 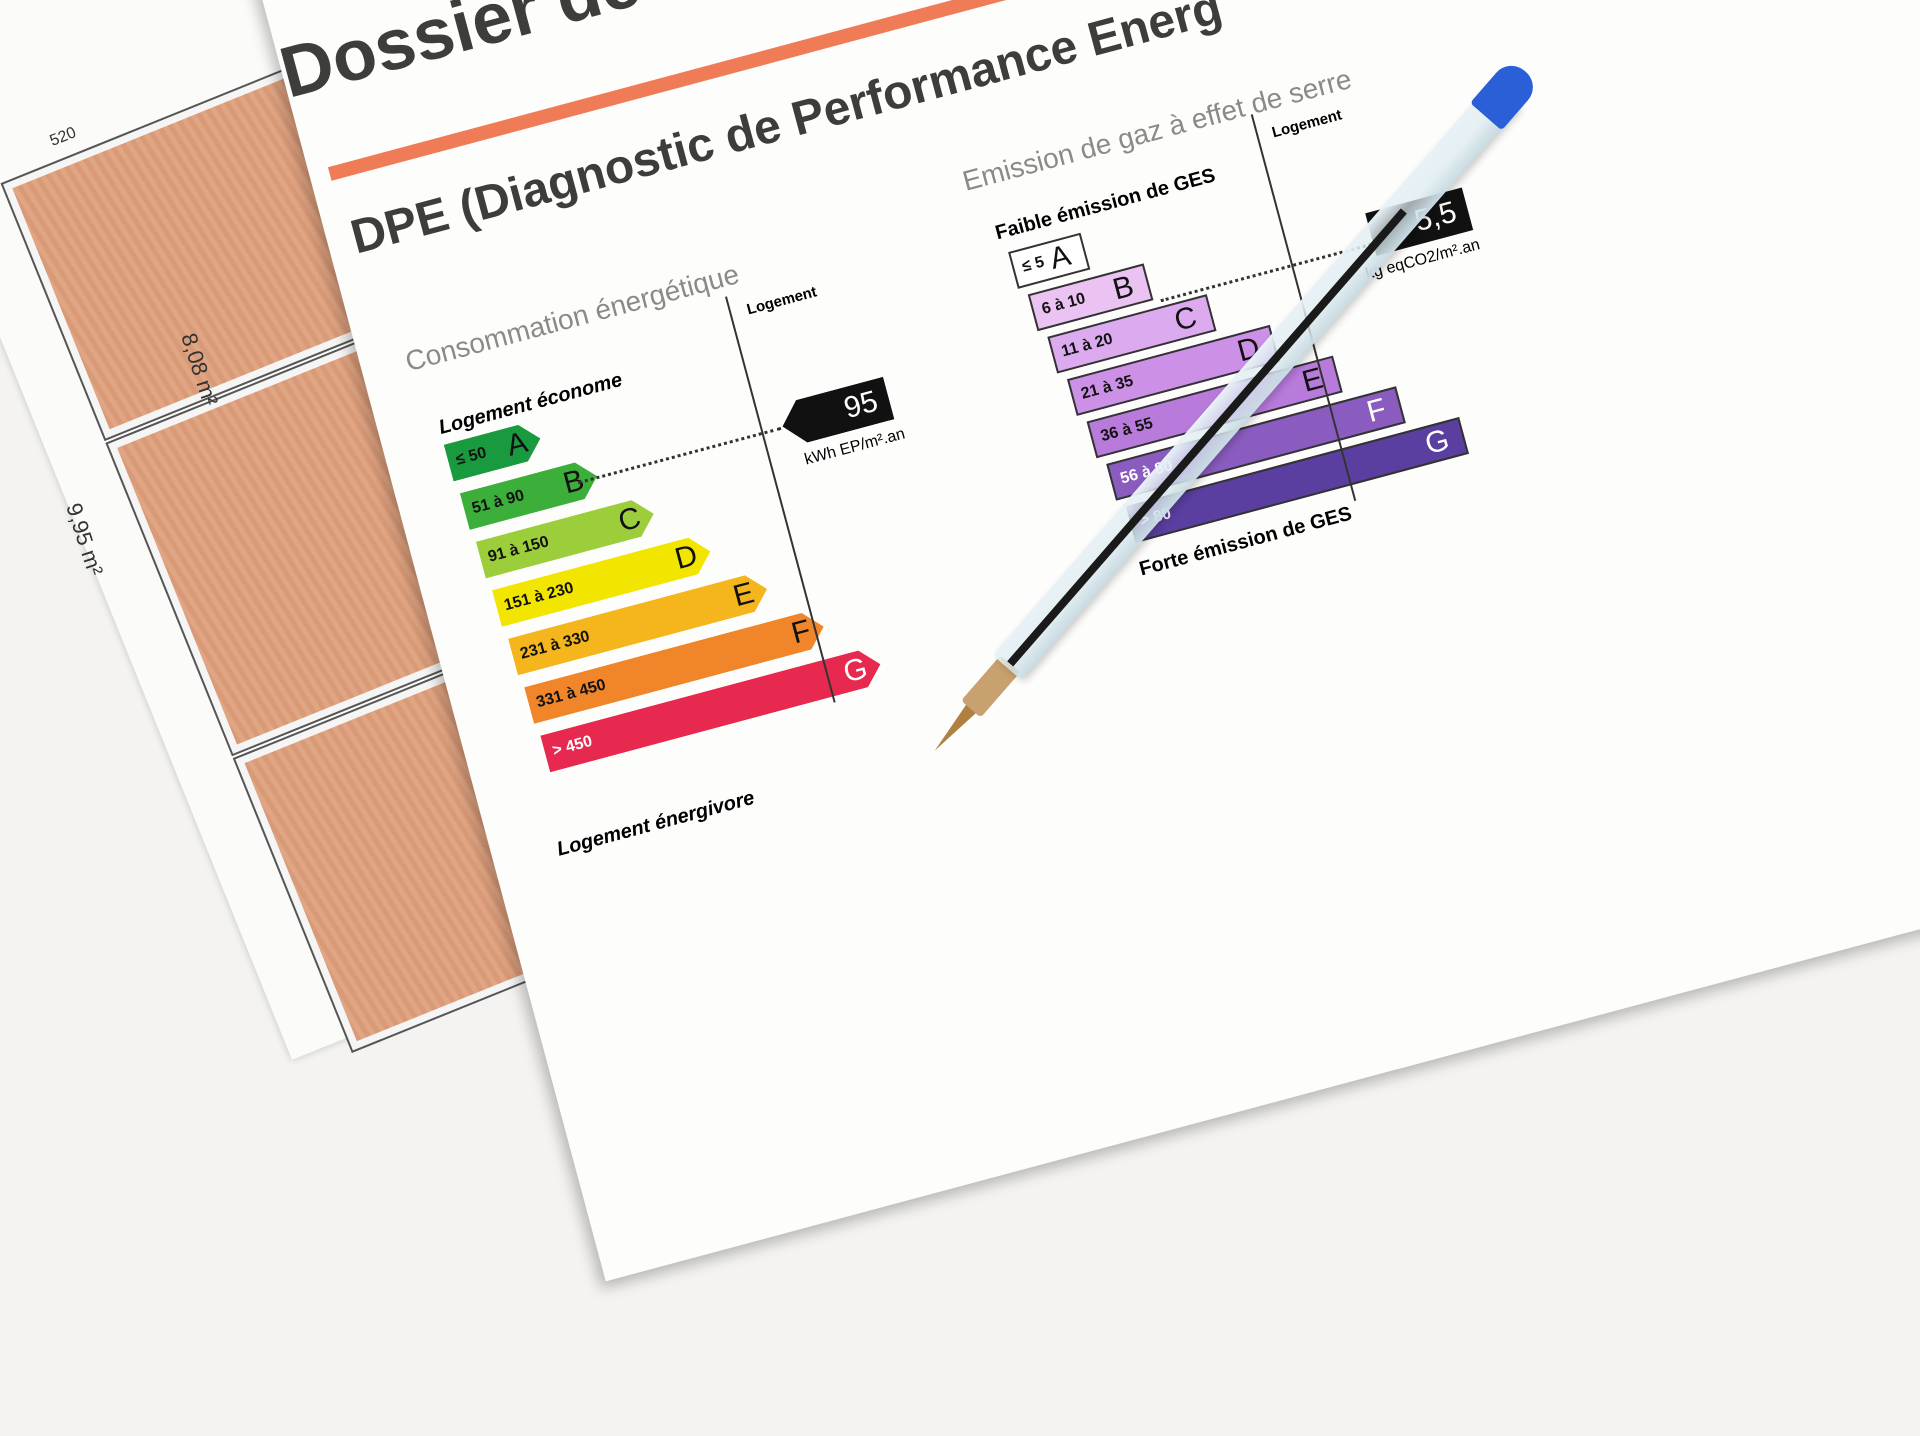 I want to click on class-letter: D, so click(x=686, y=557).